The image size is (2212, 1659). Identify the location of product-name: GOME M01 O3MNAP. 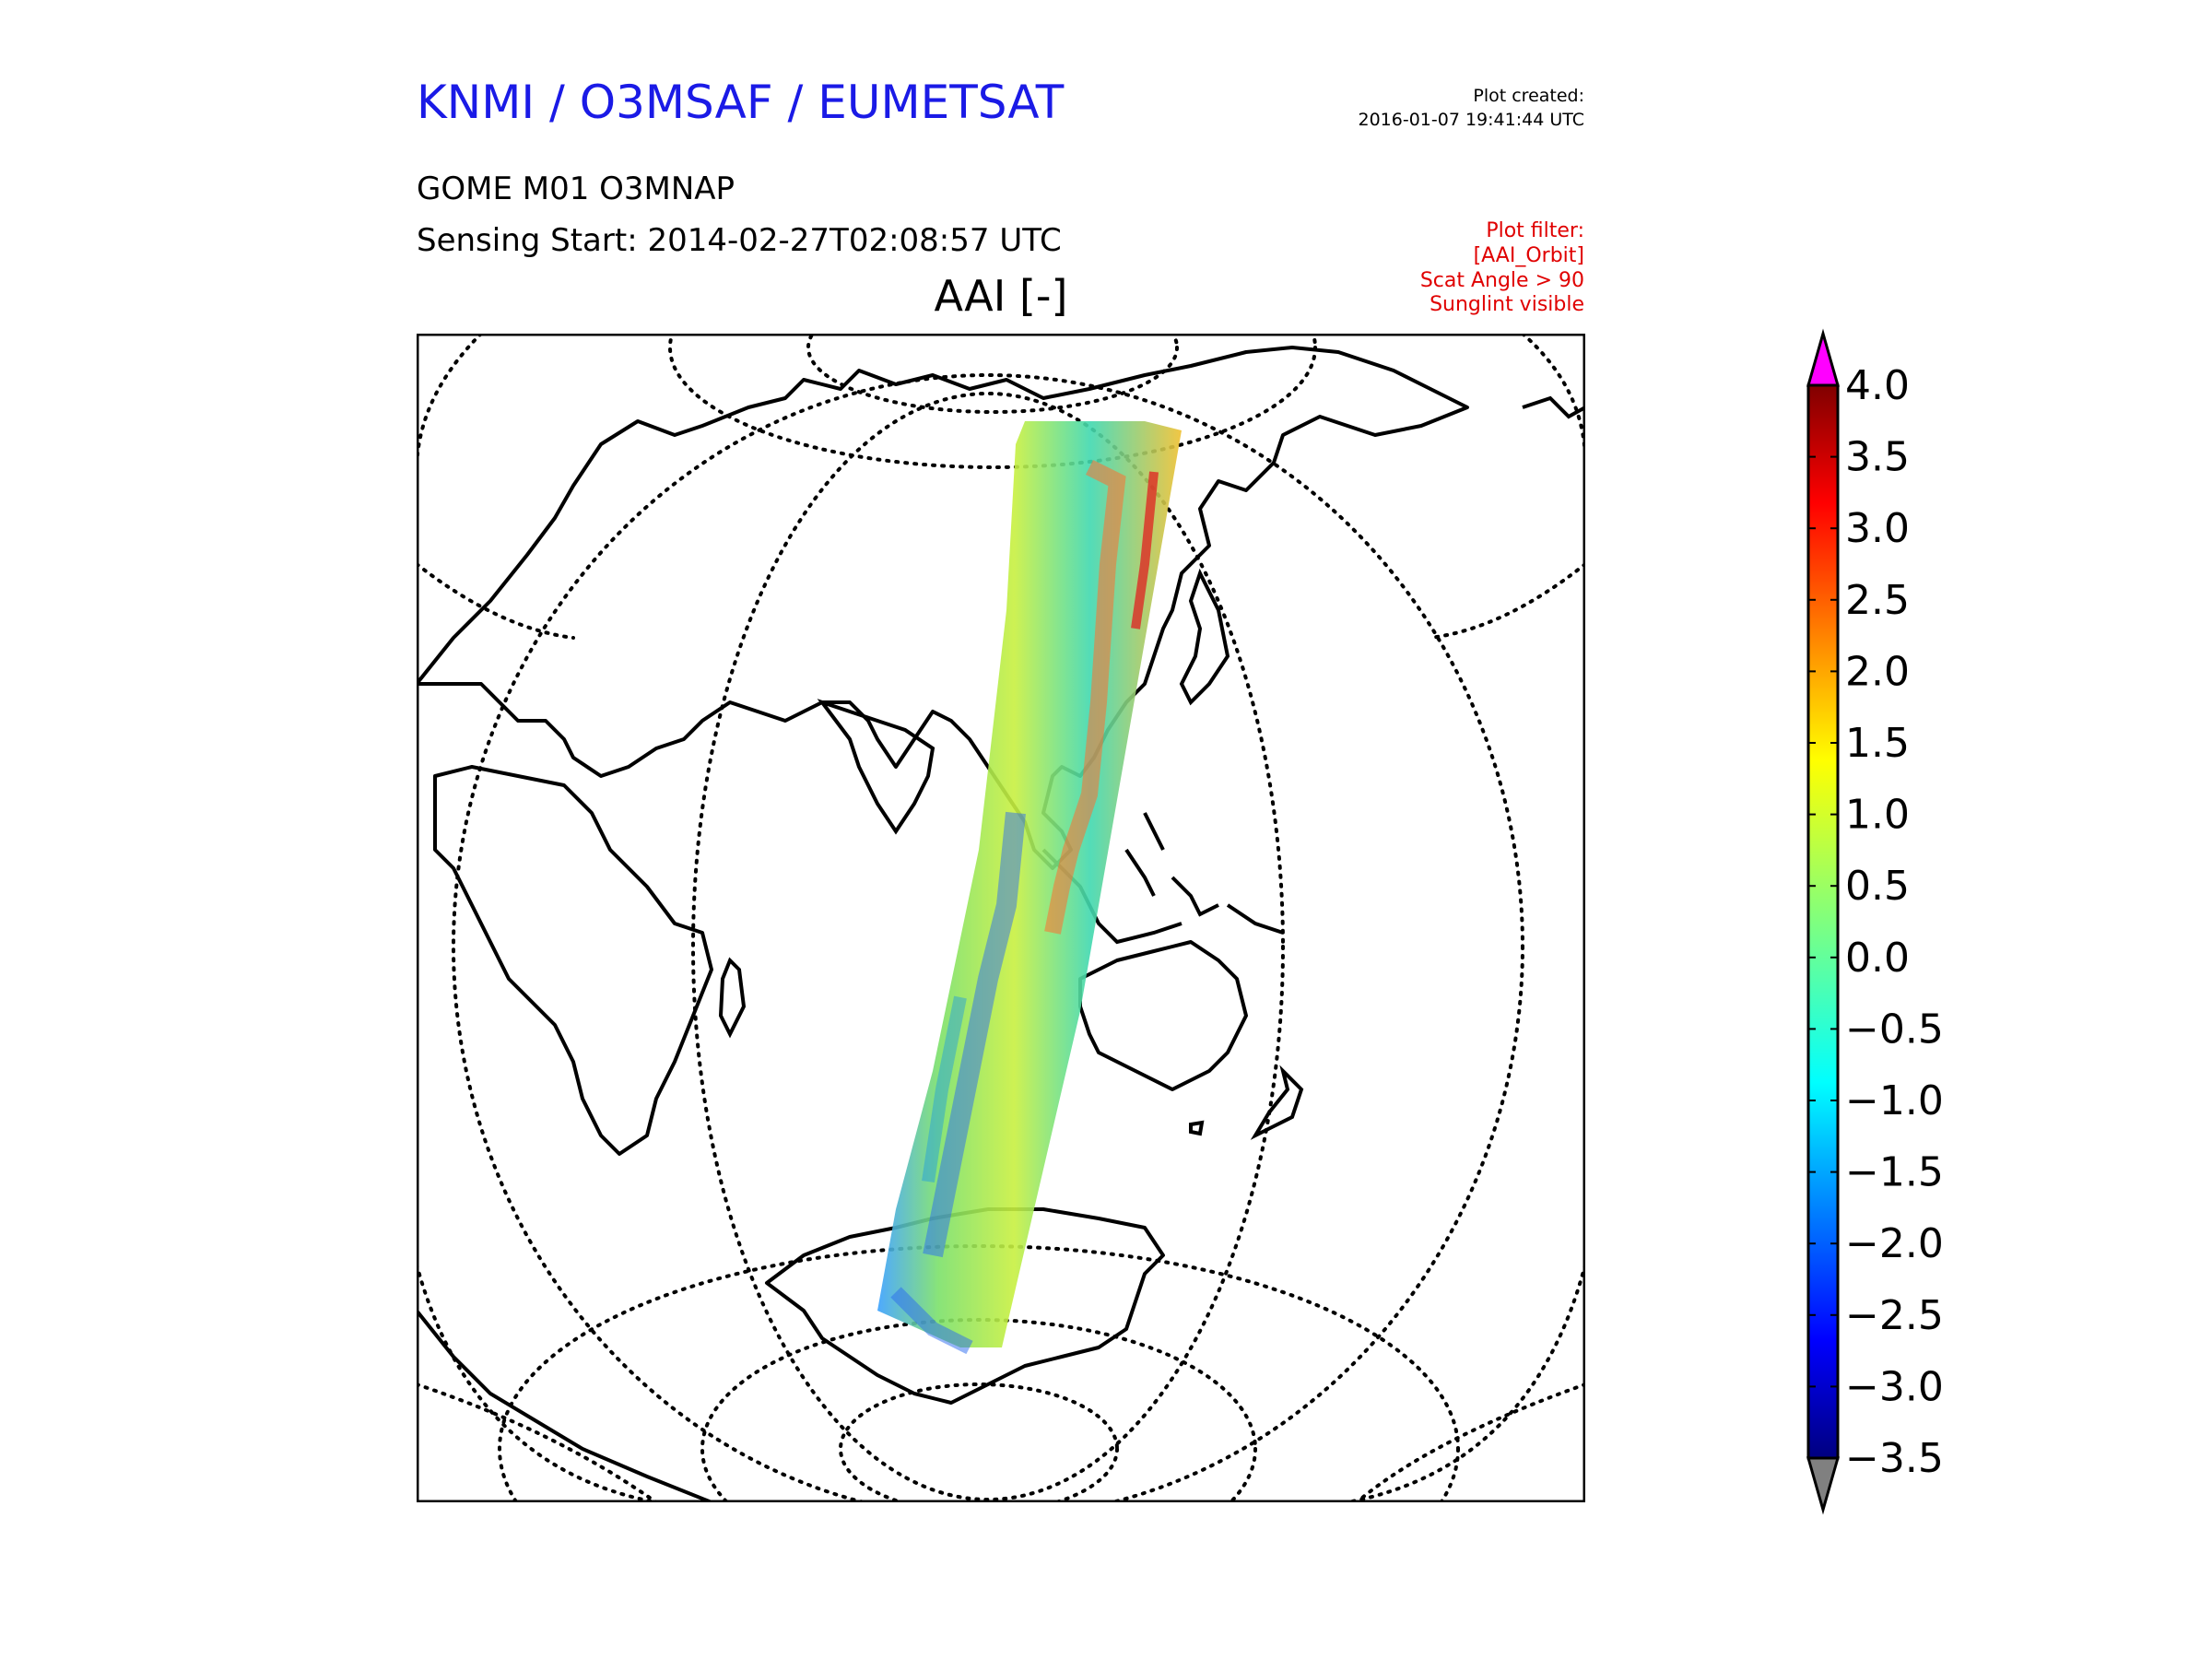
(576, 189).